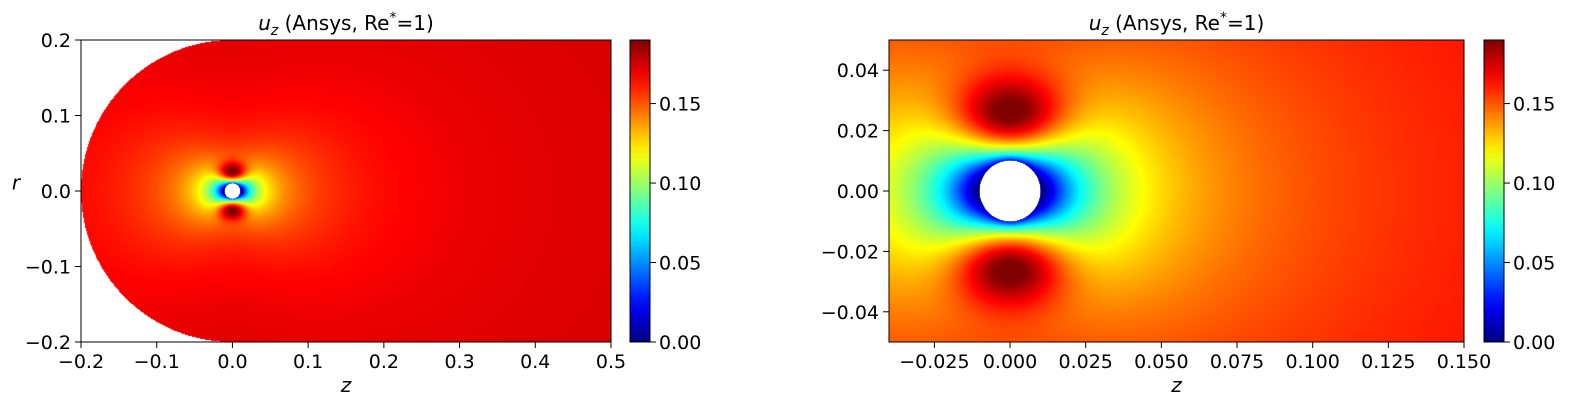 Image resolution: width=1595 pixels, height=413 pixels. I want to click on x-tick-label: 0.5, so click(611, 362).